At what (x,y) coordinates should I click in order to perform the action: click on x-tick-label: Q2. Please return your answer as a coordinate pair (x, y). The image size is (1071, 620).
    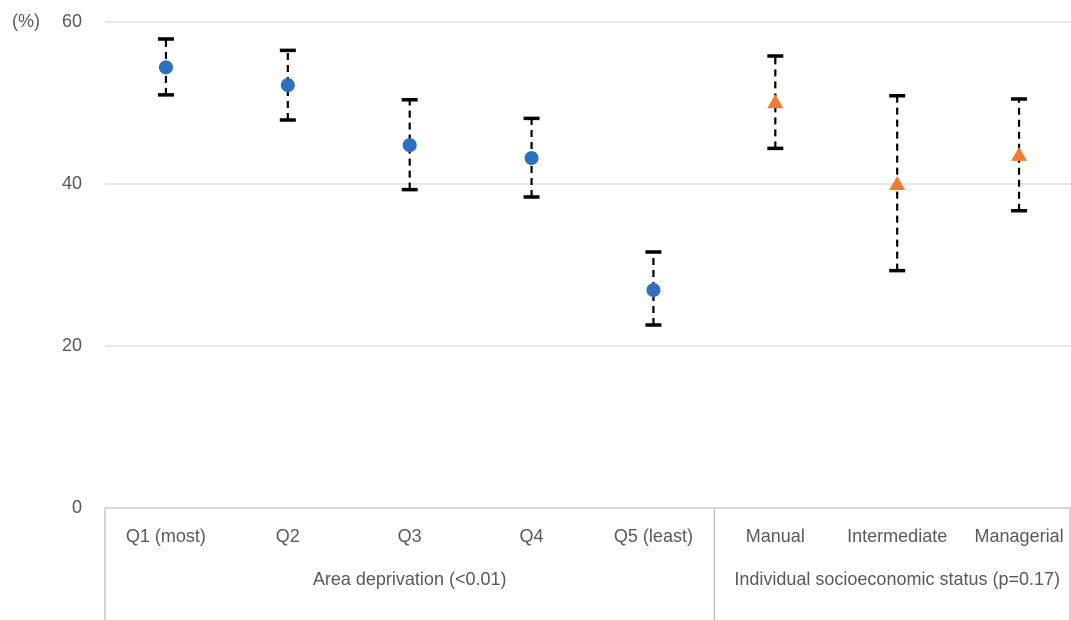
    Looking at the image, I should click on (288, 536).